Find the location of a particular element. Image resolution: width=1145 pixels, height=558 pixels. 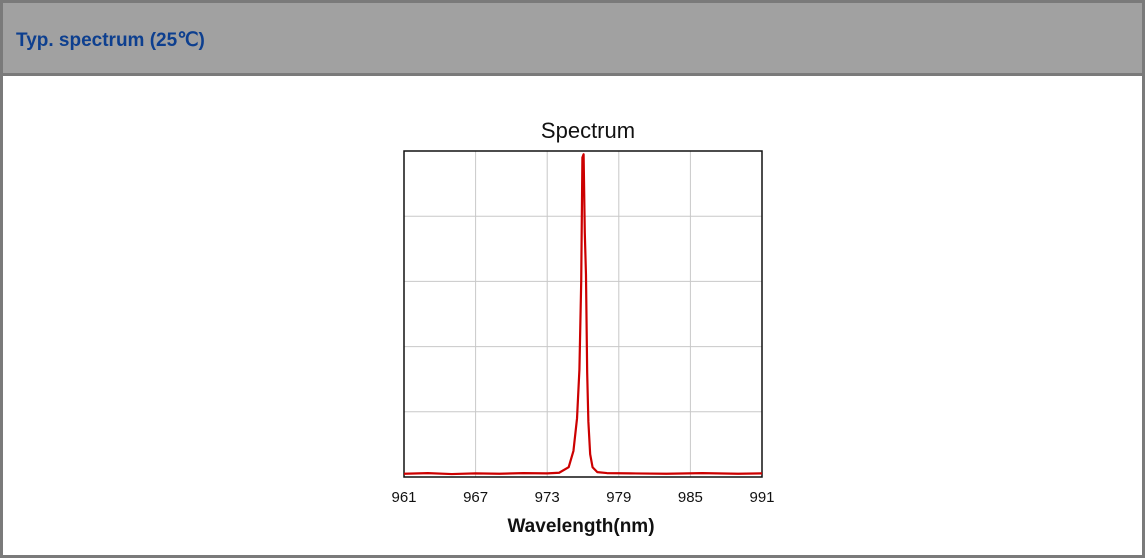

chart-title: Spectrum is located at coordinates (588, 130).